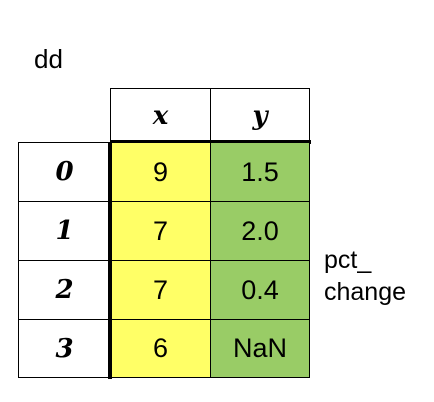 The height and width of the screenshot is (402, 434). What do you see at coordinates (260, 289) in the screenshot?
I see `cell-y-2: 0.4` at bounding box center [260, 289].